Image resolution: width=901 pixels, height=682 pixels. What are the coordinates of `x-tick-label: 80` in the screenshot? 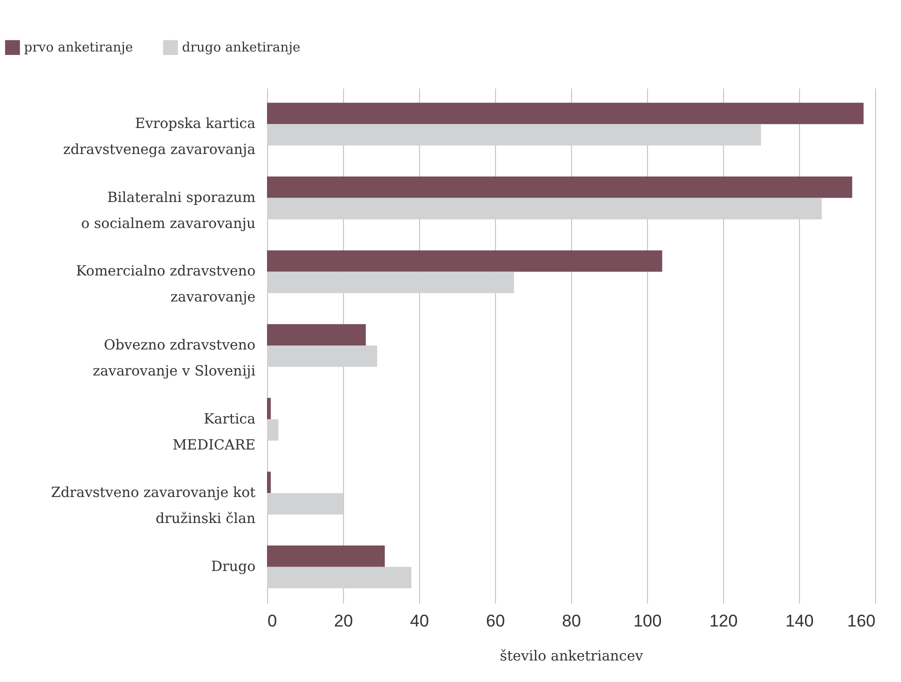 It's located at (571, 621).